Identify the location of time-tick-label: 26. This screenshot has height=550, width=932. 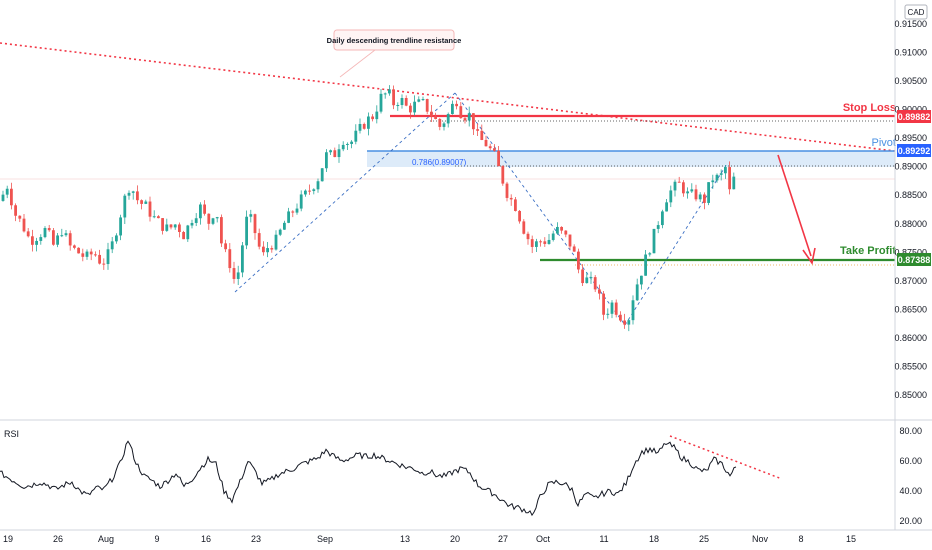
(58, 539).